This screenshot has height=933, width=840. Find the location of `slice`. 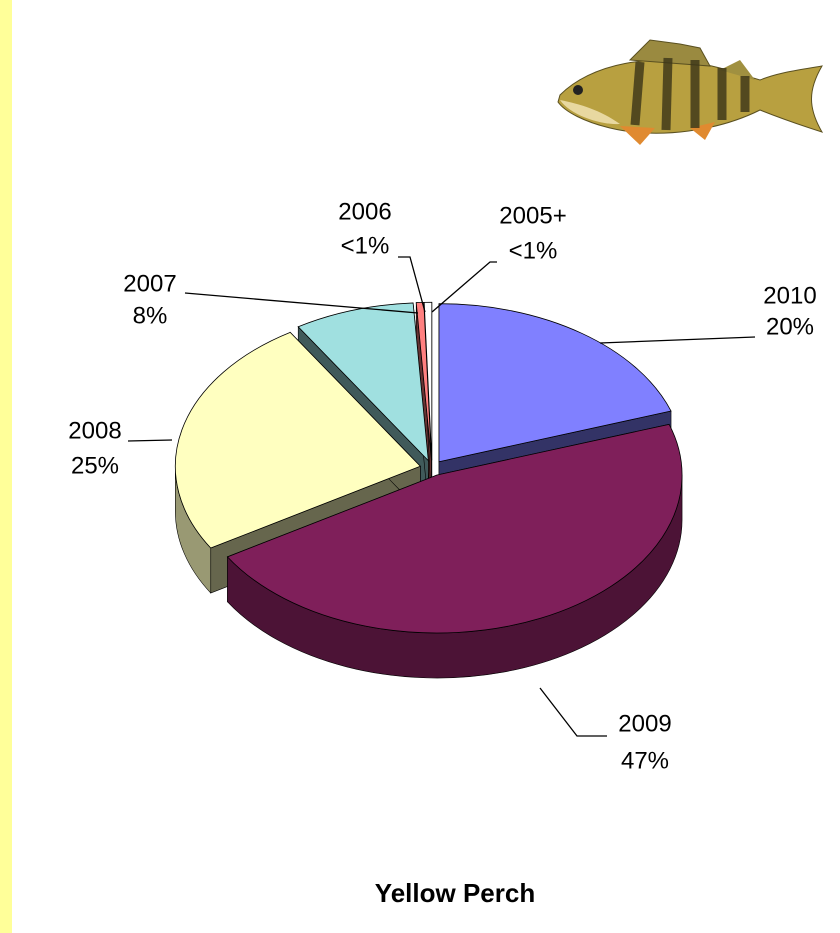

slice is located at coordinates (454, 551).